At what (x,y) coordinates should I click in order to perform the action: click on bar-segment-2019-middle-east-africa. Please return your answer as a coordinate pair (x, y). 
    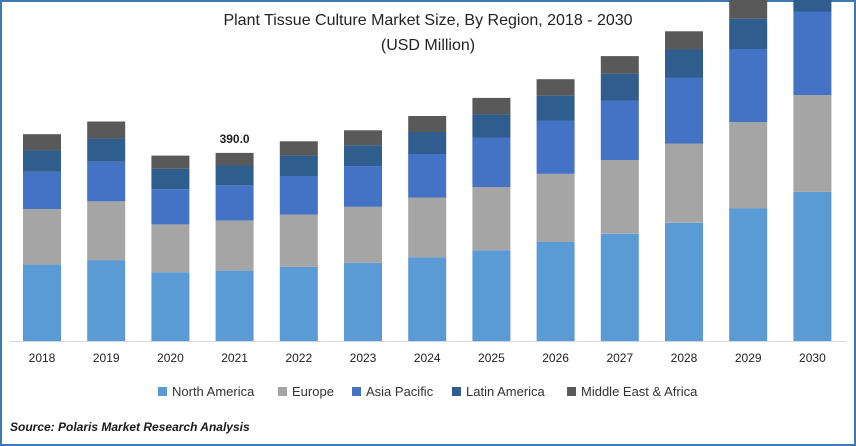
    Looking at the image, I should click on (106, 130).